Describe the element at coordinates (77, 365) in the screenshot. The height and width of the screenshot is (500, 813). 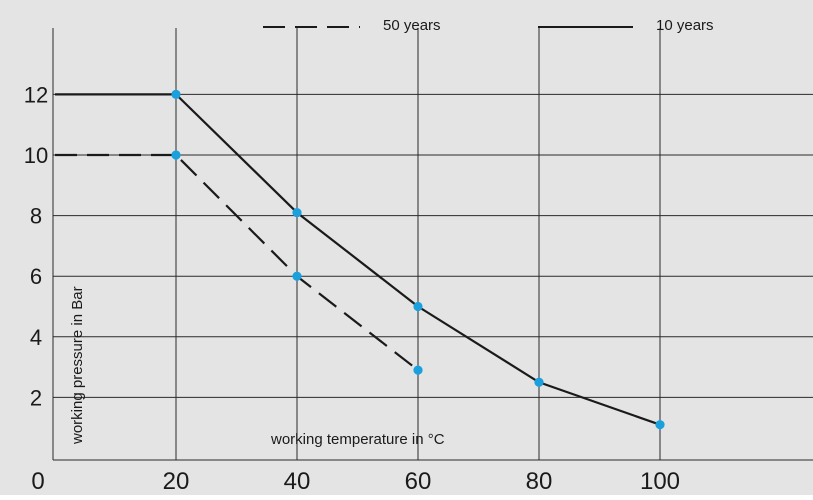
I see `y-axis-title: working pressure in Bar` at that location.